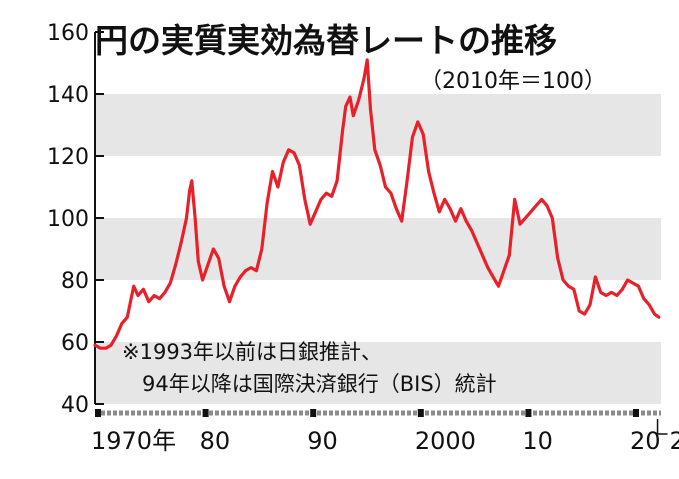  I want to click on y-tick-label: 120, so click(68, 157).